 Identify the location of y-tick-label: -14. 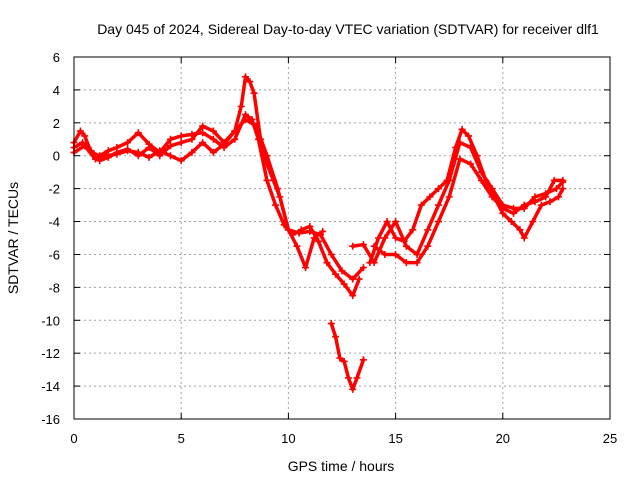
(50, 386).